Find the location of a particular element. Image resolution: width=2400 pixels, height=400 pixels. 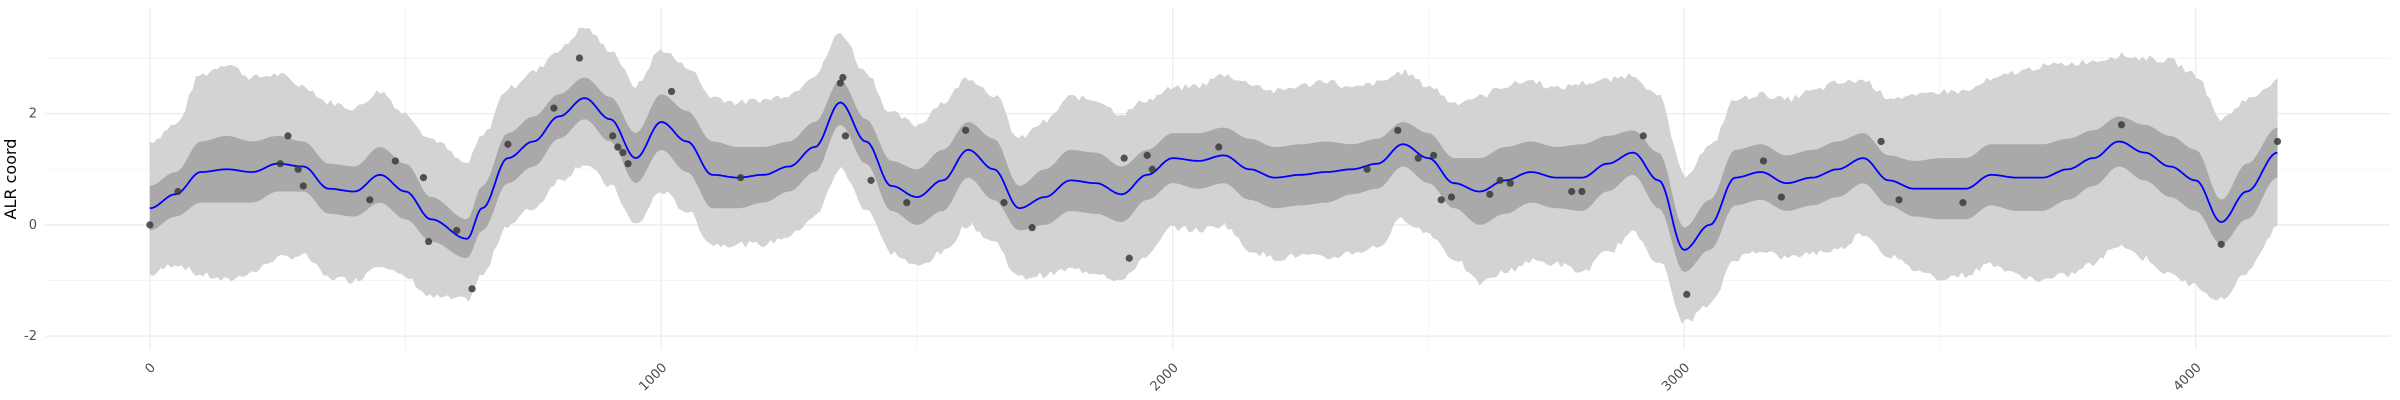

y-tick-label: 2 is located at coordinates (33, 114).